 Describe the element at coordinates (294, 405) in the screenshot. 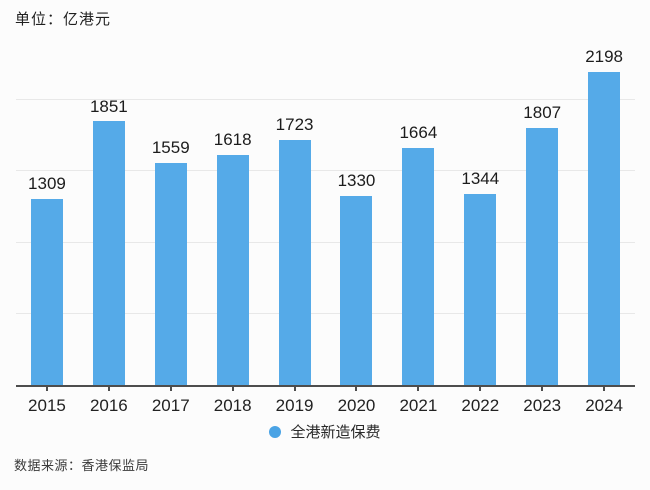

I see `x-axis-label: 2019` at that location.